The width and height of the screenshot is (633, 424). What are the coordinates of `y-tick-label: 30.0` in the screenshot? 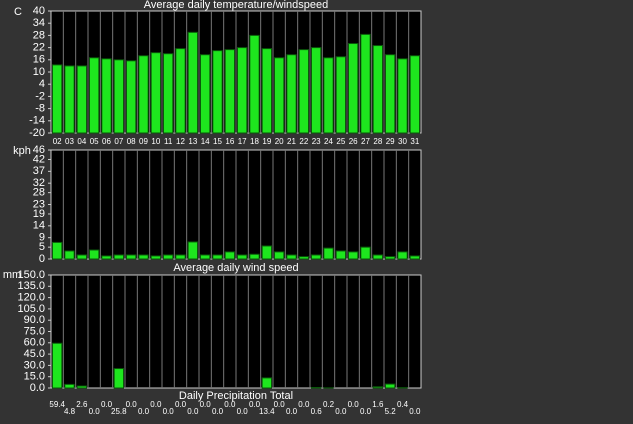 It's located at (34, 365).